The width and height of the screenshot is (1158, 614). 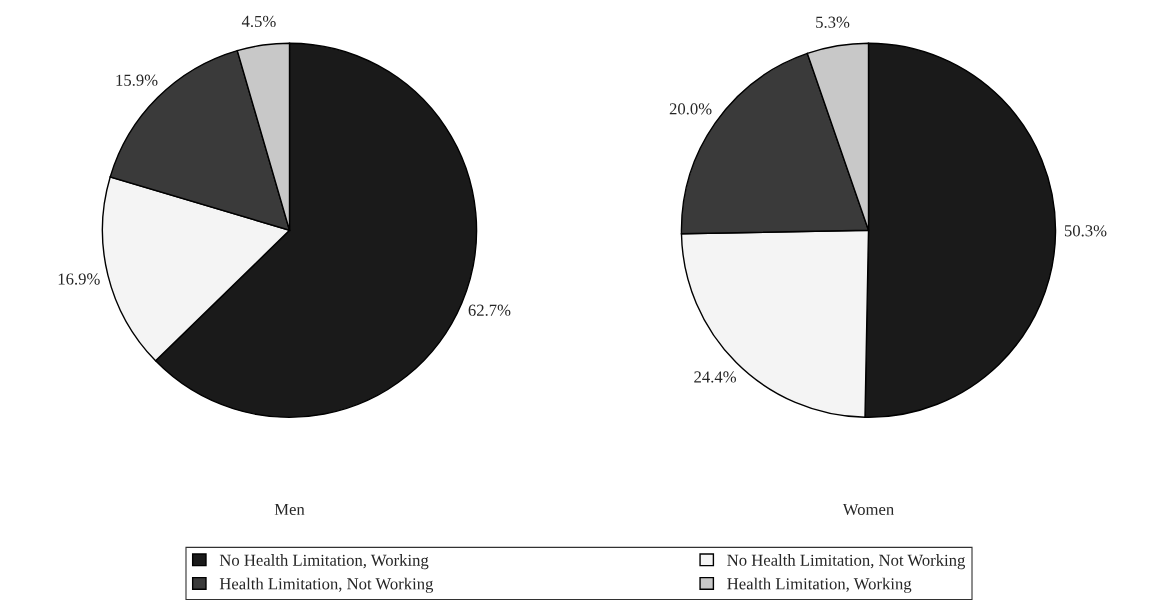 I want to click on legend-label: No Health Limitation, Not Working, so click(x=846, y=562).